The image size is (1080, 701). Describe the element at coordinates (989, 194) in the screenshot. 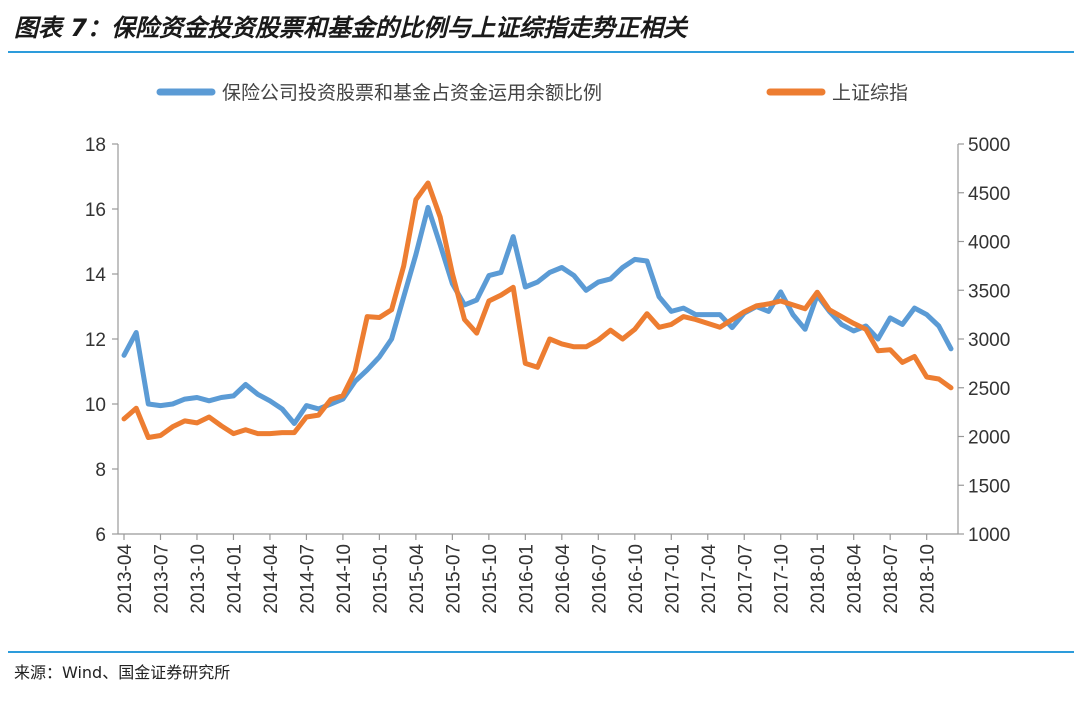

I see `right-tick-label: 4500` at that location.